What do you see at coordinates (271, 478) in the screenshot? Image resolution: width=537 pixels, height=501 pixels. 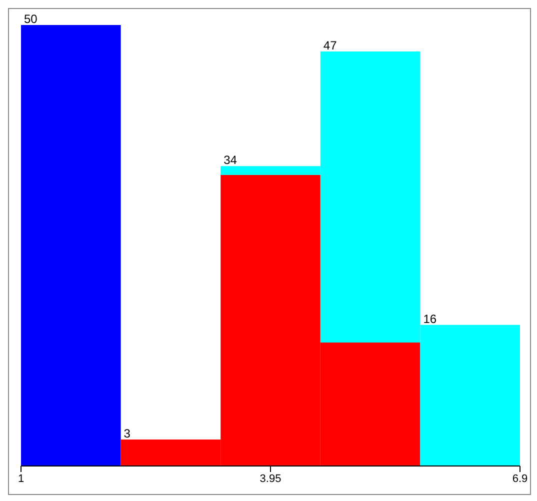 I see `x-tick-label: 3.95` at bounding box center [271, 478].